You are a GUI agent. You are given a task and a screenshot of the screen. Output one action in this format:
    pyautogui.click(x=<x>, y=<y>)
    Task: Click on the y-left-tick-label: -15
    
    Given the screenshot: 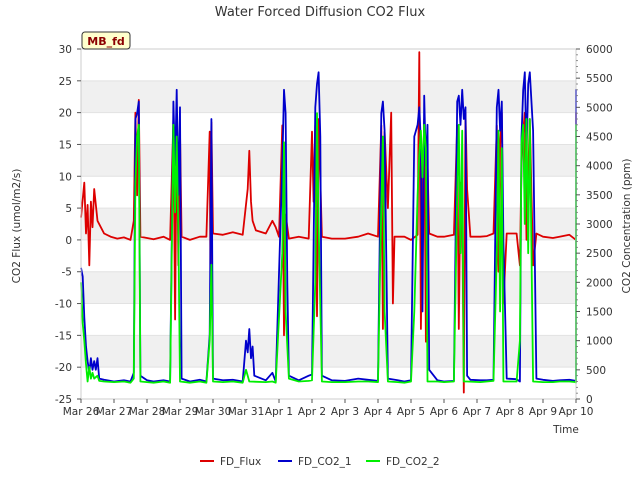 What is the action you would take?
    pyautogui.click(x=63, y=336)
    